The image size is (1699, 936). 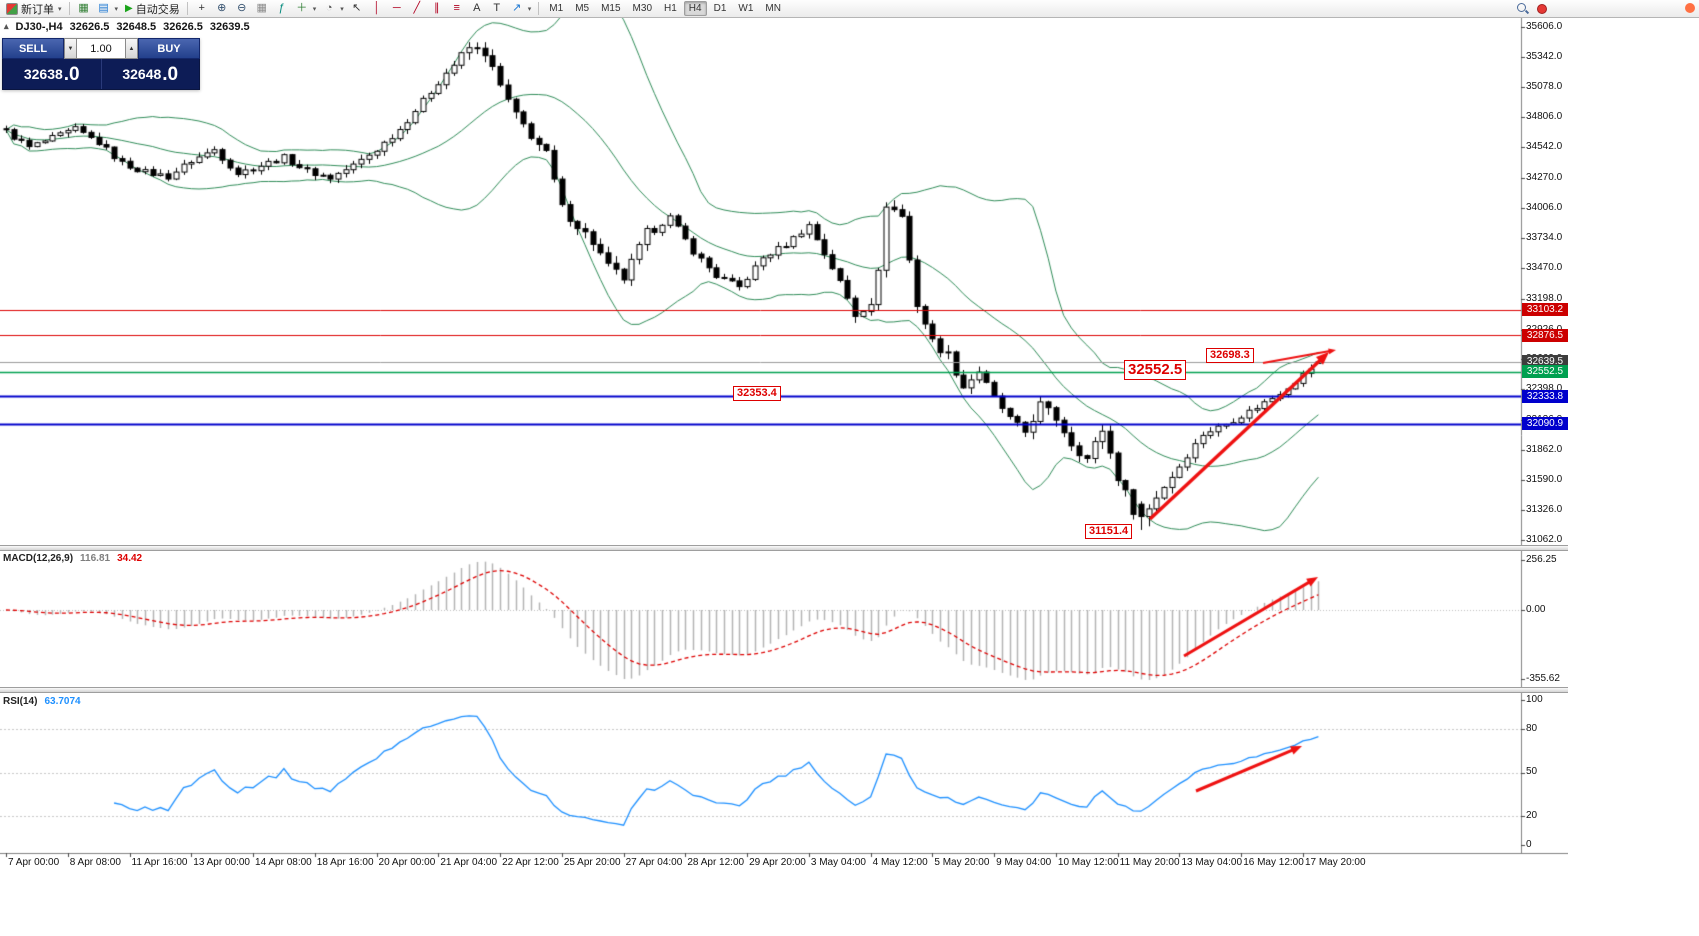 I want to click on play-icon: ▶, so click(x=129, y=8).